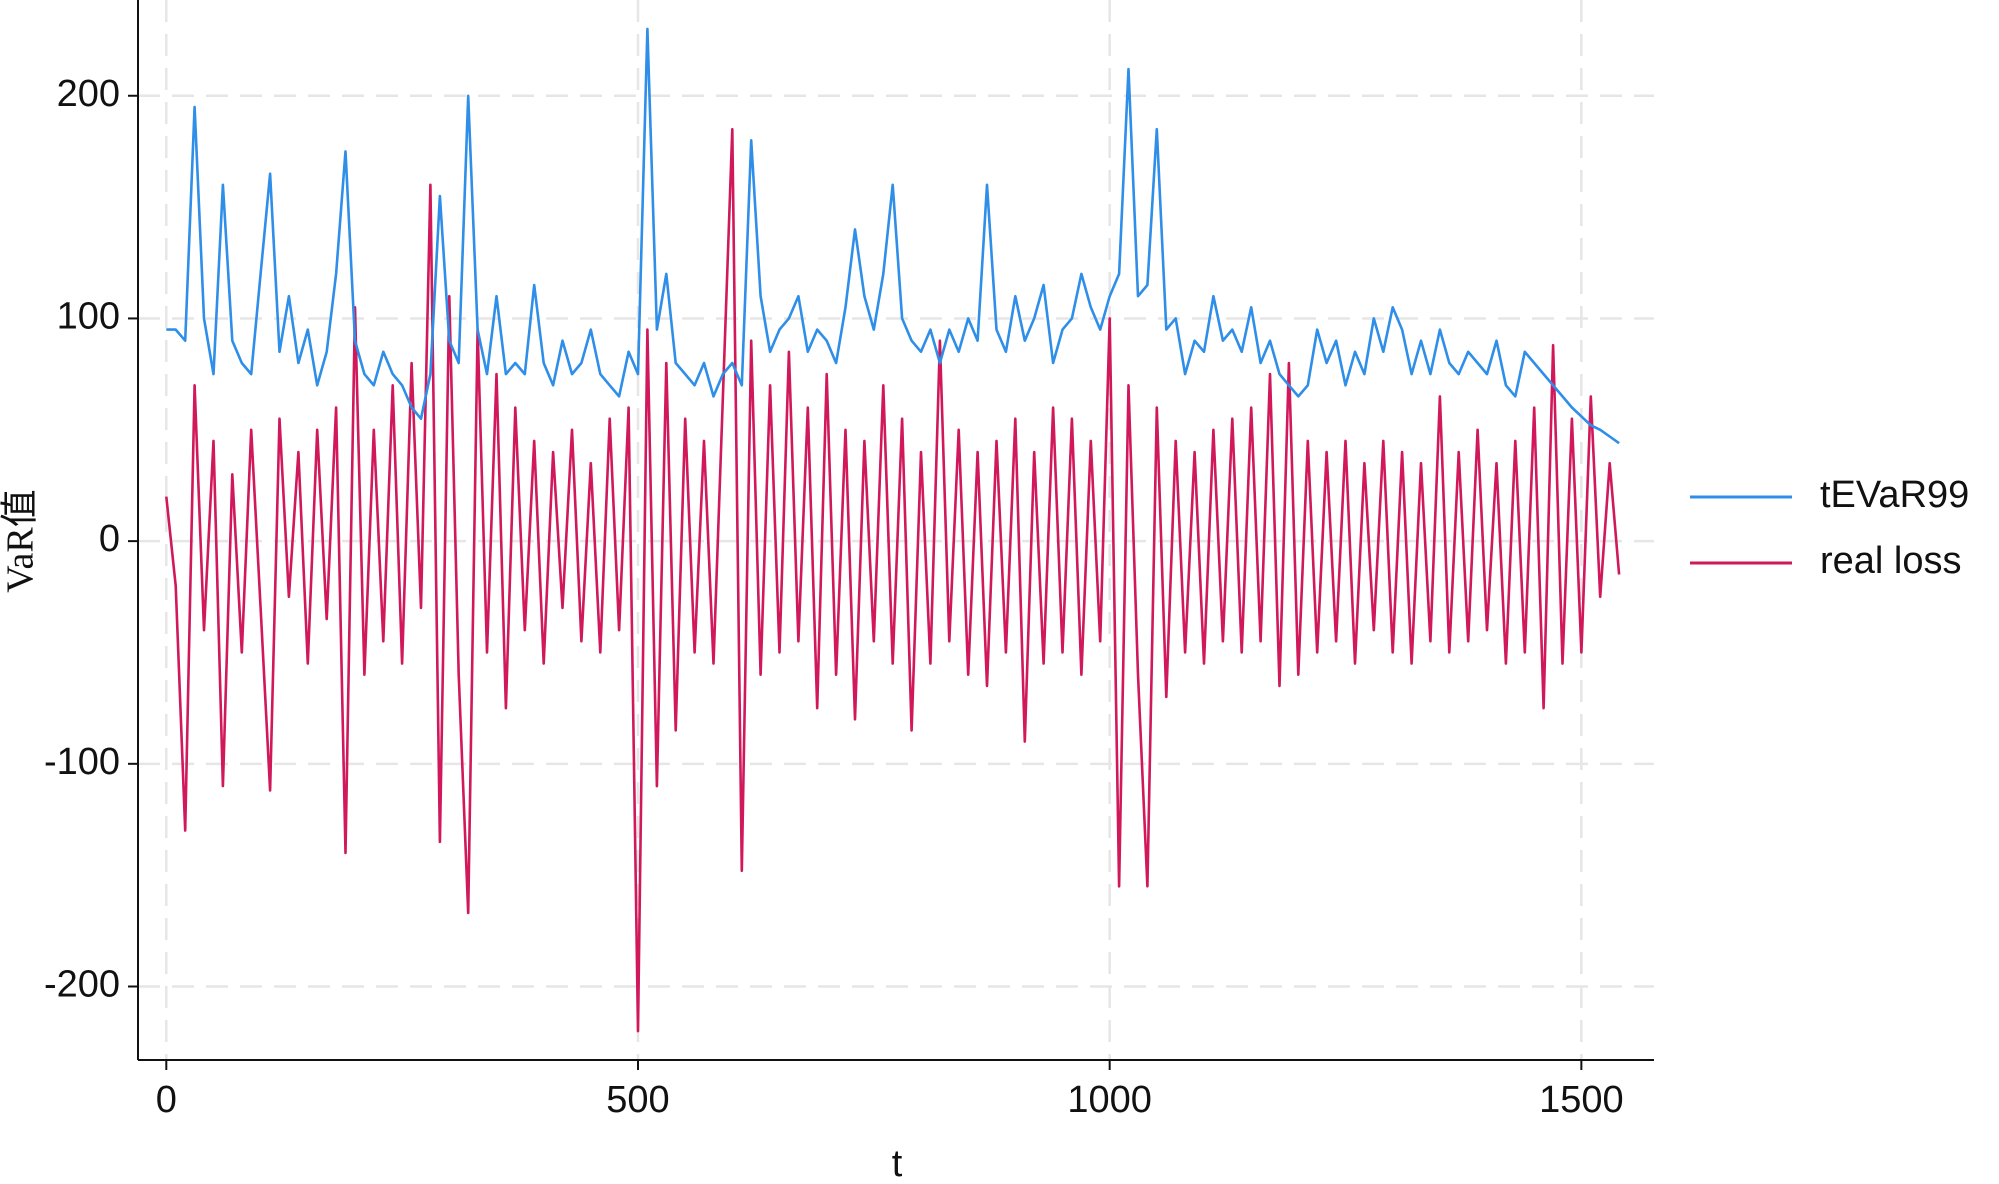 Image resolution: width=1999 pixels, height=1184 pixels. I want to click on y-tick-label: 200, so click(88, 94).